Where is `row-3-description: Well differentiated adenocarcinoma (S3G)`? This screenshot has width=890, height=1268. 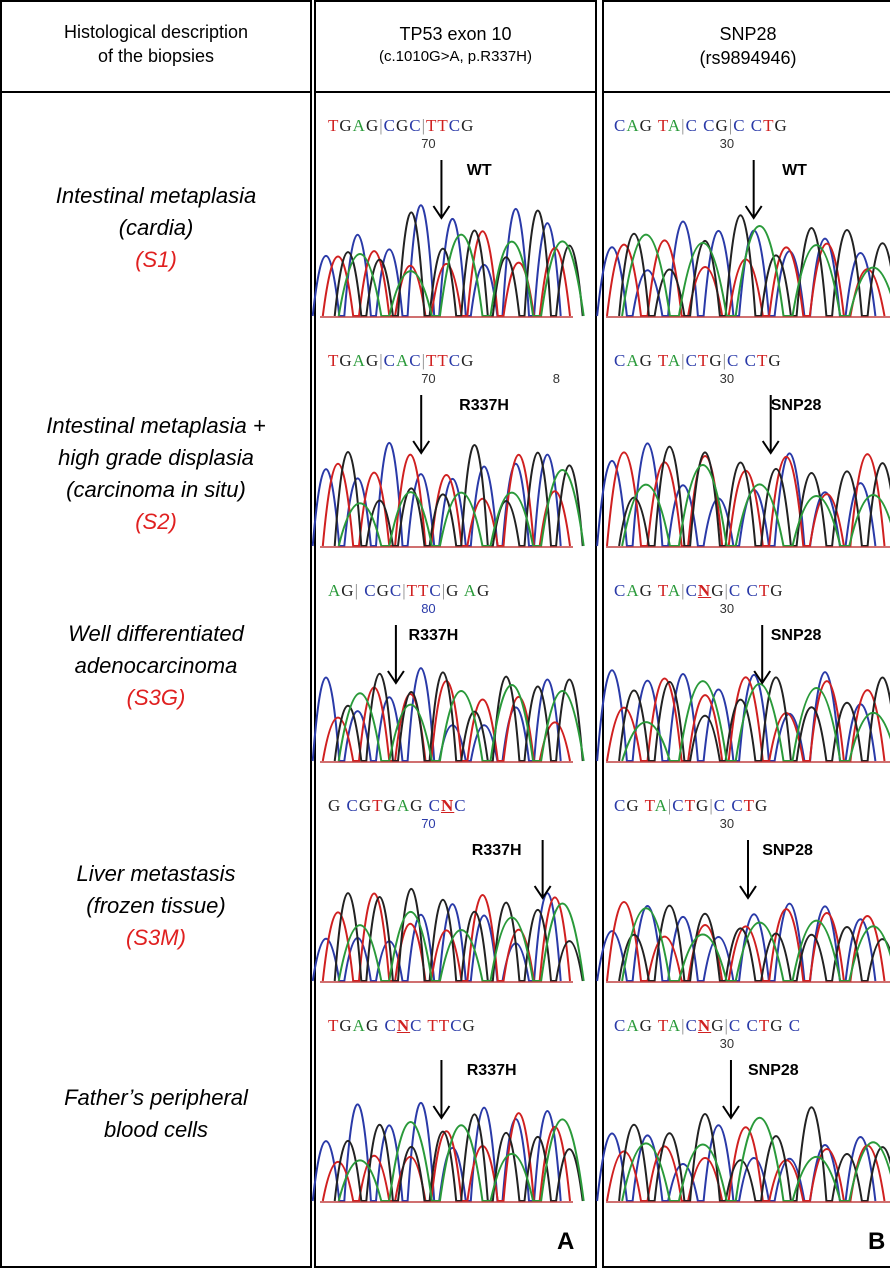 row-3-description: Well differentiated adenocarcinoma (S3G) is located at coordinates (156, 666).